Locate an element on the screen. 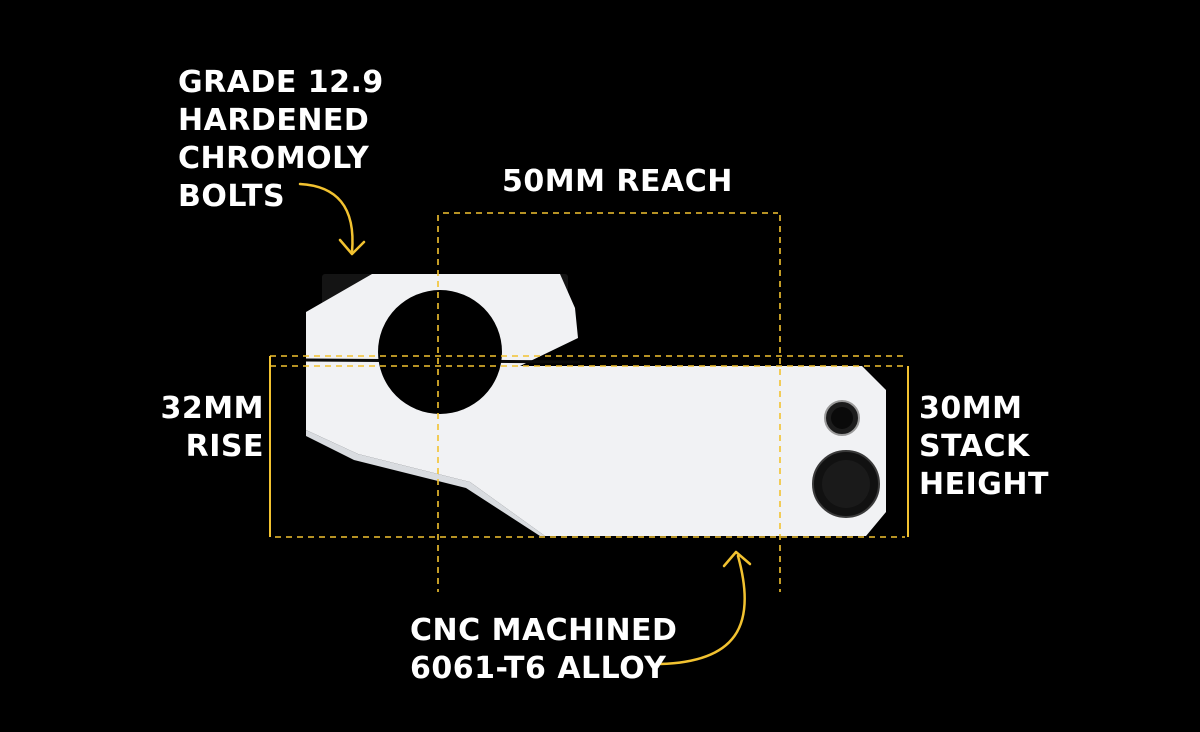 Image resolution: width=1200 pixels, height=732 pixels. stack-height-label: 30MM STACK HEIGHT is located at coordinates (984, 447).